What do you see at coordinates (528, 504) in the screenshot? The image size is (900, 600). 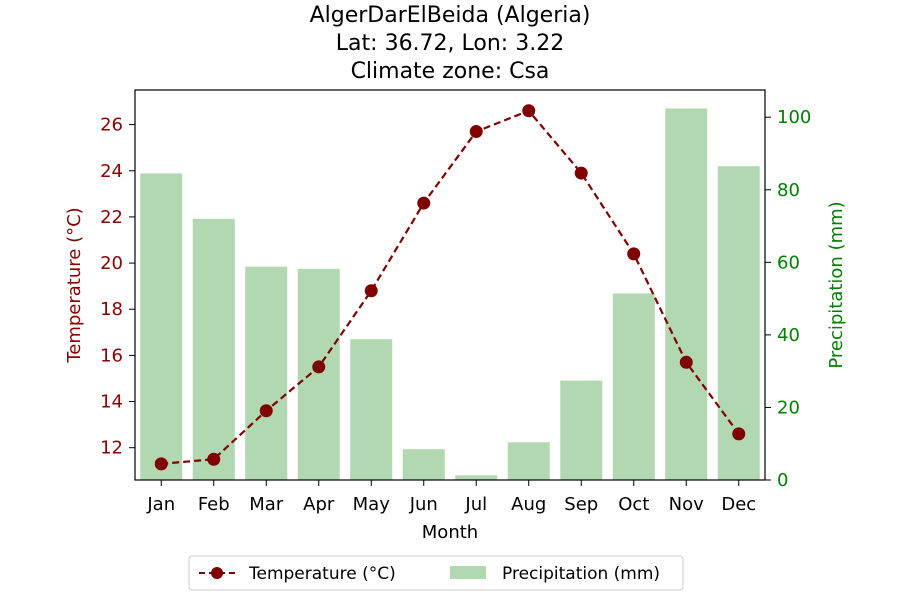 I see `x-tick-label-aug: Aug` at bounding box center [528, 504].